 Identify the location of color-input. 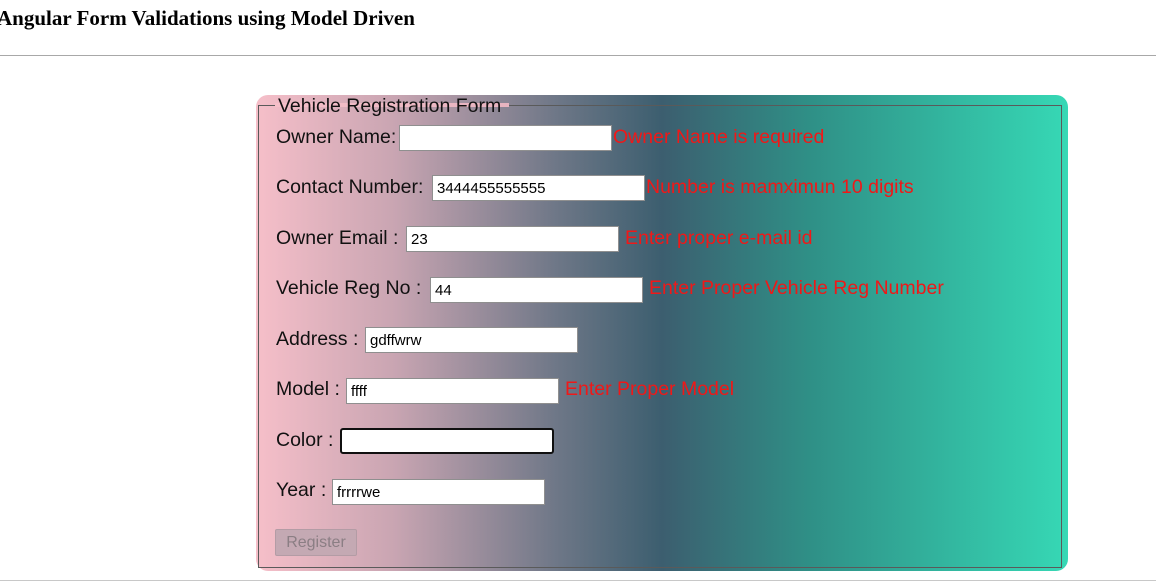
(447, 441).